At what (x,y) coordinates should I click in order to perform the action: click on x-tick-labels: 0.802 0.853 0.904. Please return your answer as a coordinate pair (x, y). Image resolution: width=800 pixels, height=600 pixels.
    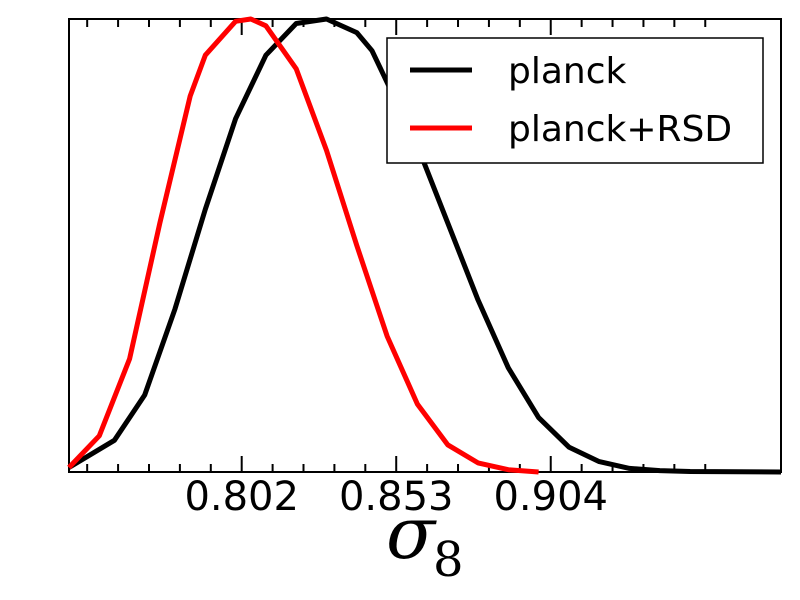
    Looking at the image, I should click on (396, 497).